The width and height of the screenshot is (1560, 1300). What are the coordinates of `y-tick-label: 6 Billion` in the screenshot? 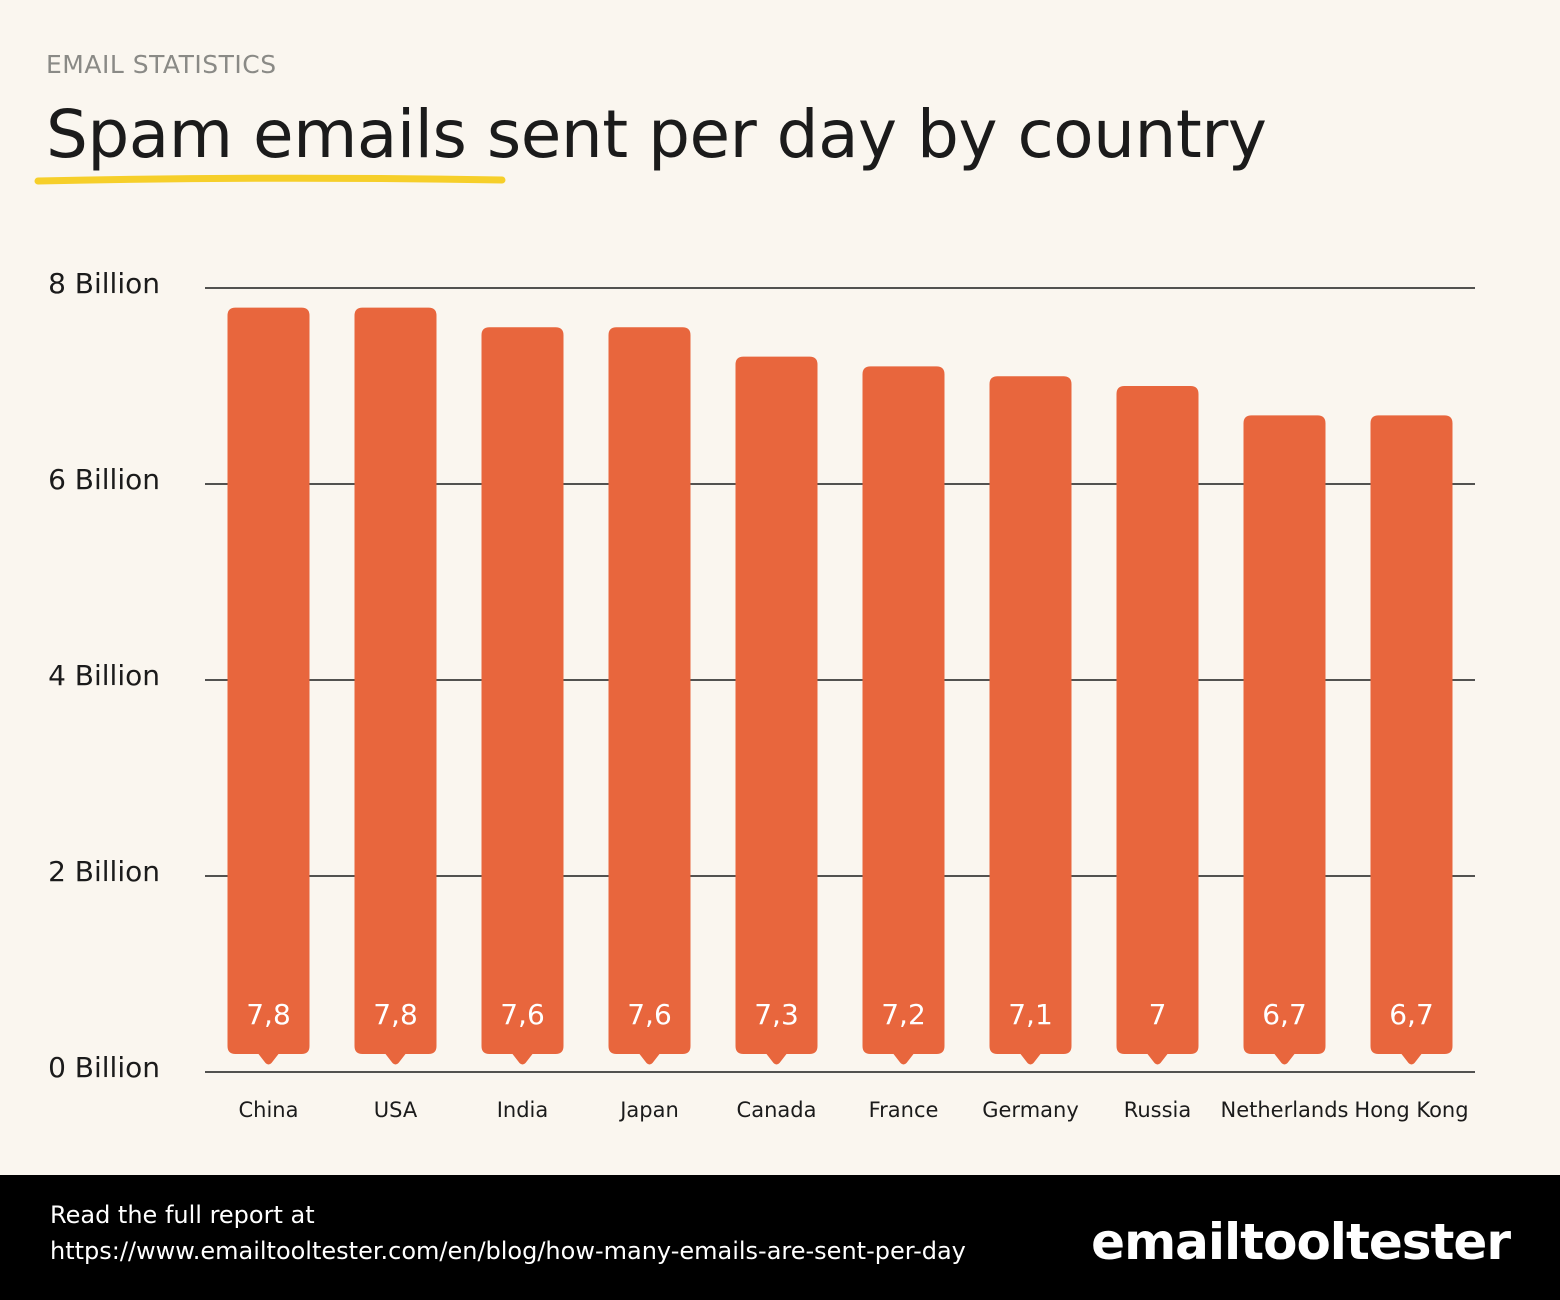 It's located at (104, 479).